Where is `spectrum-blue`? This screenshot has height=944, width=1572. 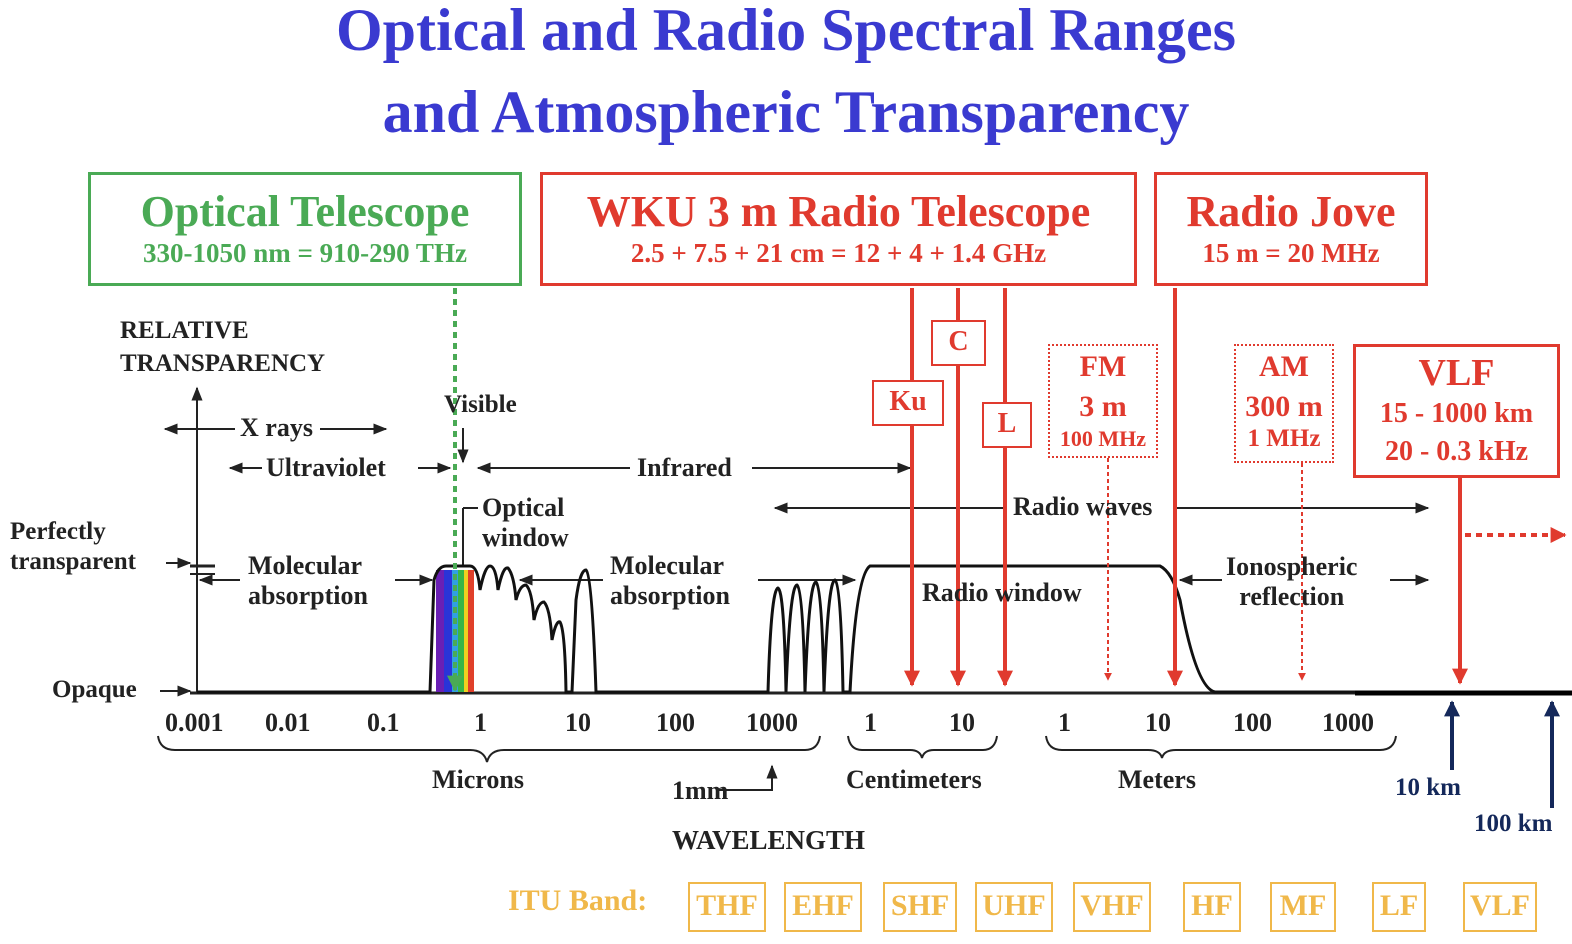 spectrum-blue is located at coordinates (448, 631).